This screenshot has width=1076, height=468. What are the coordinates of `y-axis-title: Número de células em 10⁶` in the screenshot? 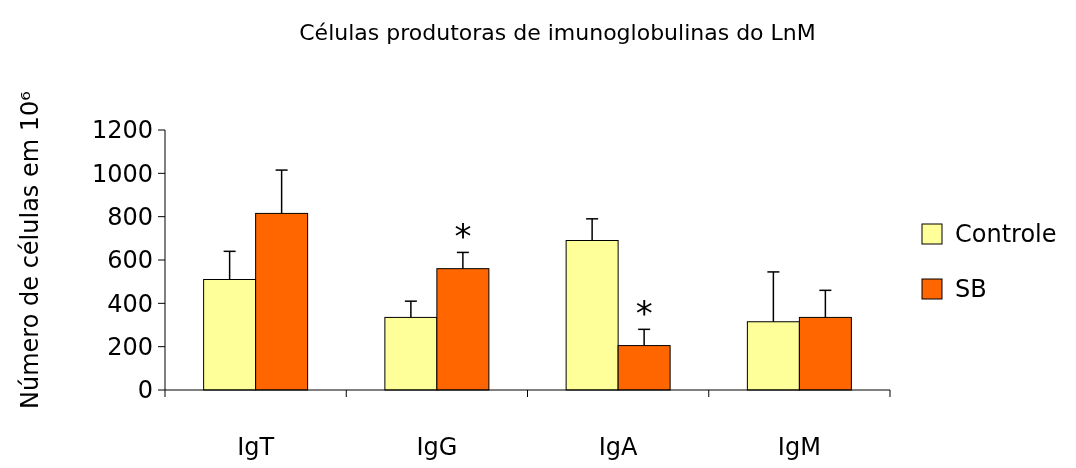 It's located at (30, 250).